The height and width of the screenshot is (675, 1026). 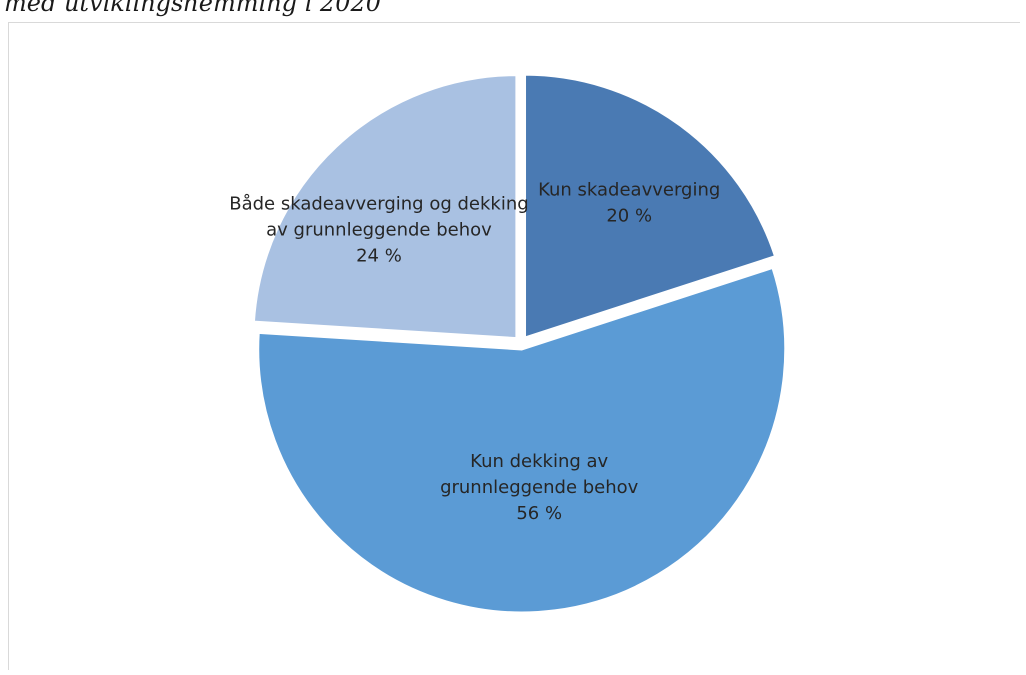 What do you see at coordinates (193, 8) in the screenshot?
I see `figure-caption: med utviklingshemming i 2020` at bounding box center [193, 8].